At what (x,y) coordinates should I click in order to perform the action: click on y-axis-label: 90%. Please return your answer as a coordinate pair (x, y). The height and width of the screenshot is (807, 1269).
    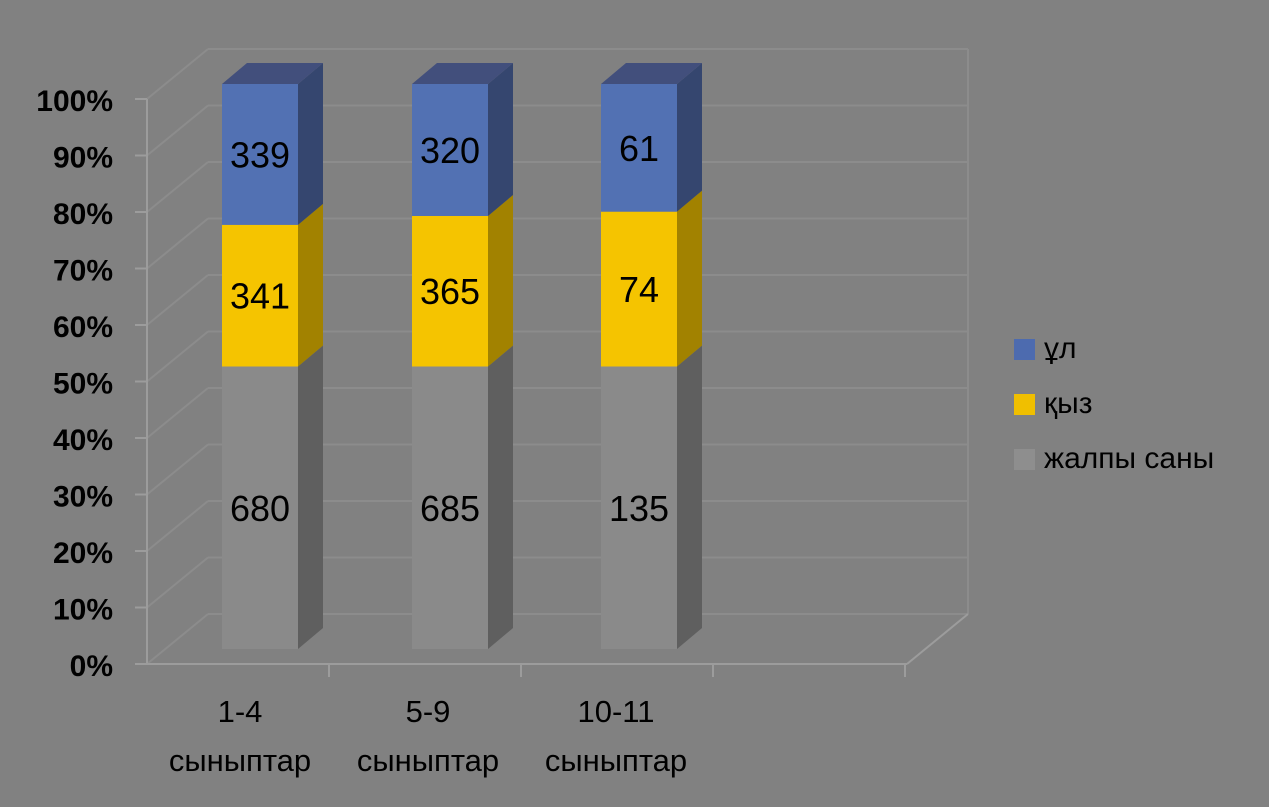
    Looking at the image, I should click on (83, 158).